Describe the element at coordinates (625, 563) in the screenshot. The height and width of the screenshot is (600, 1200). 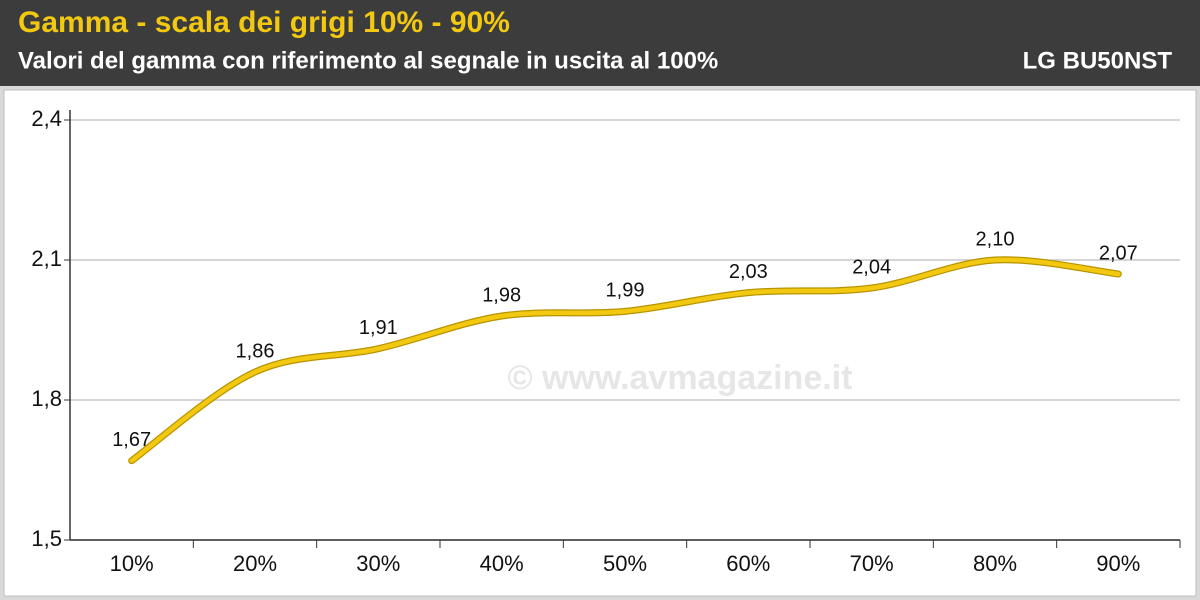
I see `x-tick-label: 50%` at that location.